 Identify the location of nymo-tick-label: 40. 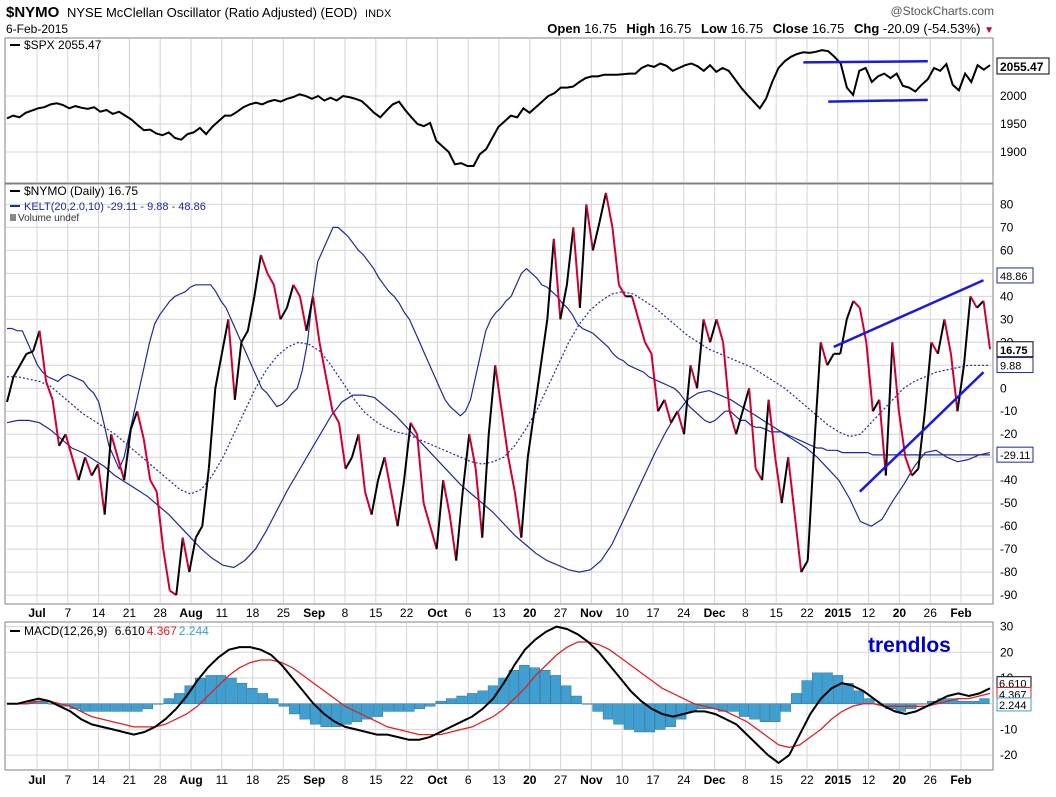
(1007, 296).